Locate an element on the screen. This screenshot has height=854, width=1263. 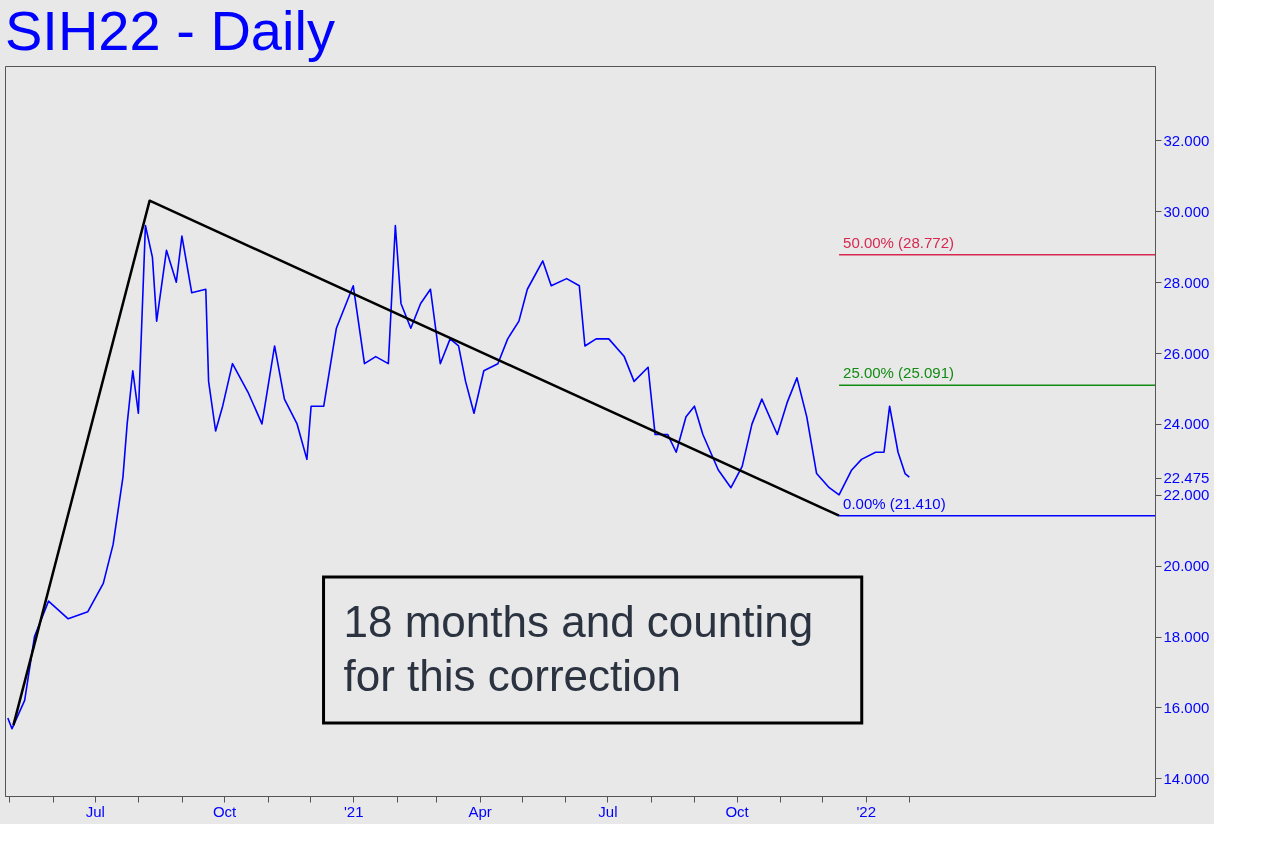
chart-title: SIH22 - Daily is located at coordinates (170, 31).